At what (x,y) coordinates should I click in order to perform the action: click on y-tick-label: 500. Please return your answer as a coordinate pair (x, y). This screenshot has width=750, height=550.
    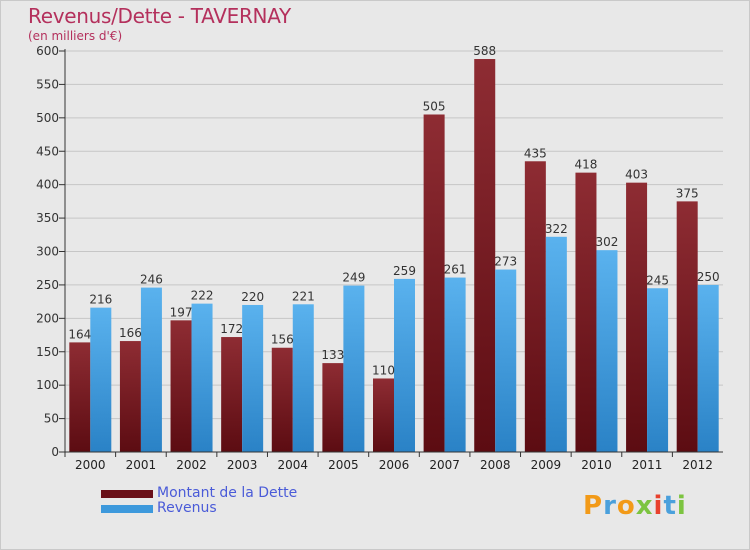
    Looking at the image, I should click on (47, 118).